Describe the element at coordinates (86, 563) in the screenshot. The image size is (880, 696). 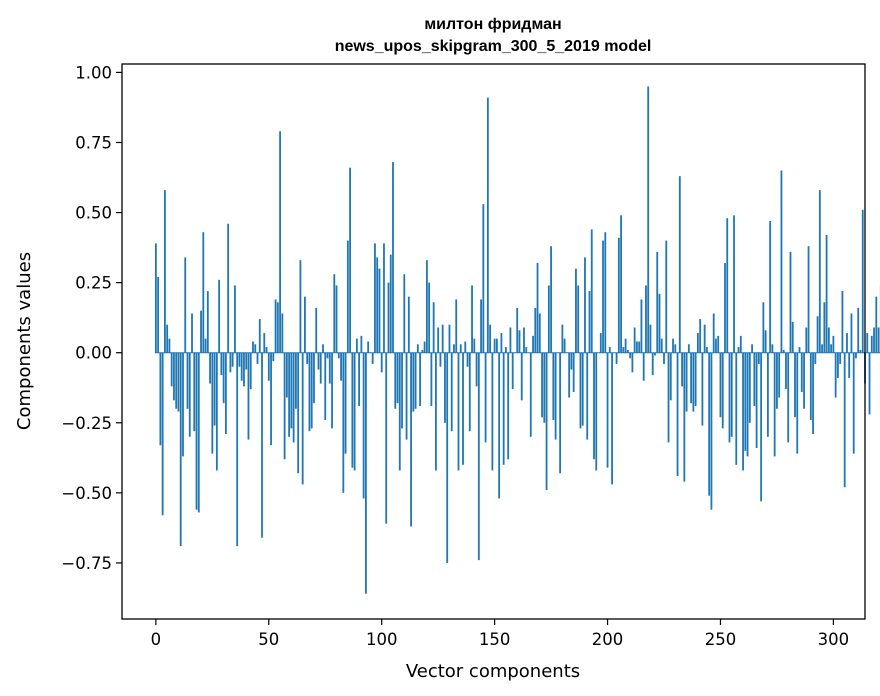
I see `y-tick-label: −0.75` at that location.